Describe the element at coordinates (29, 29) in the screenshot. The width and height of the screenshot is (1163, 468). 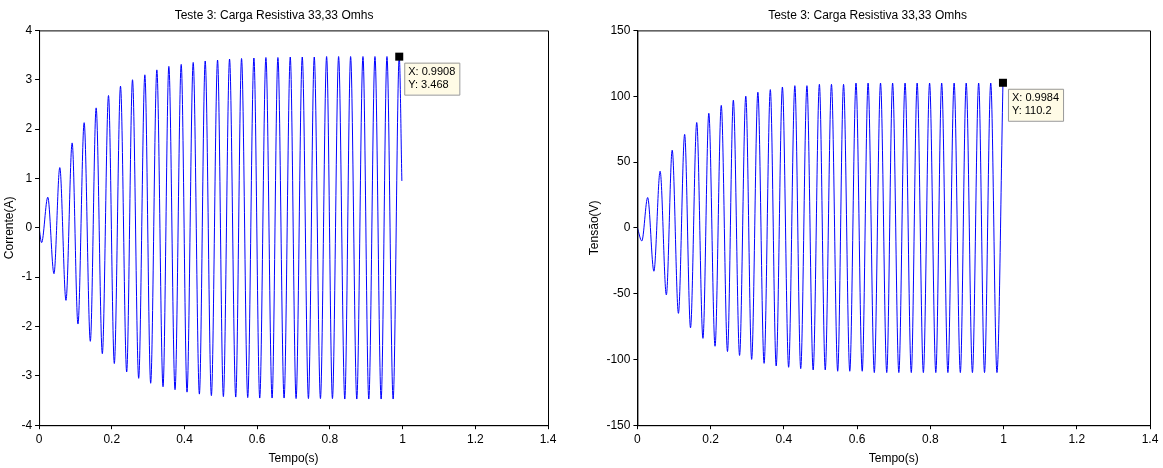
I see `y-tick-label: 4` at that location.